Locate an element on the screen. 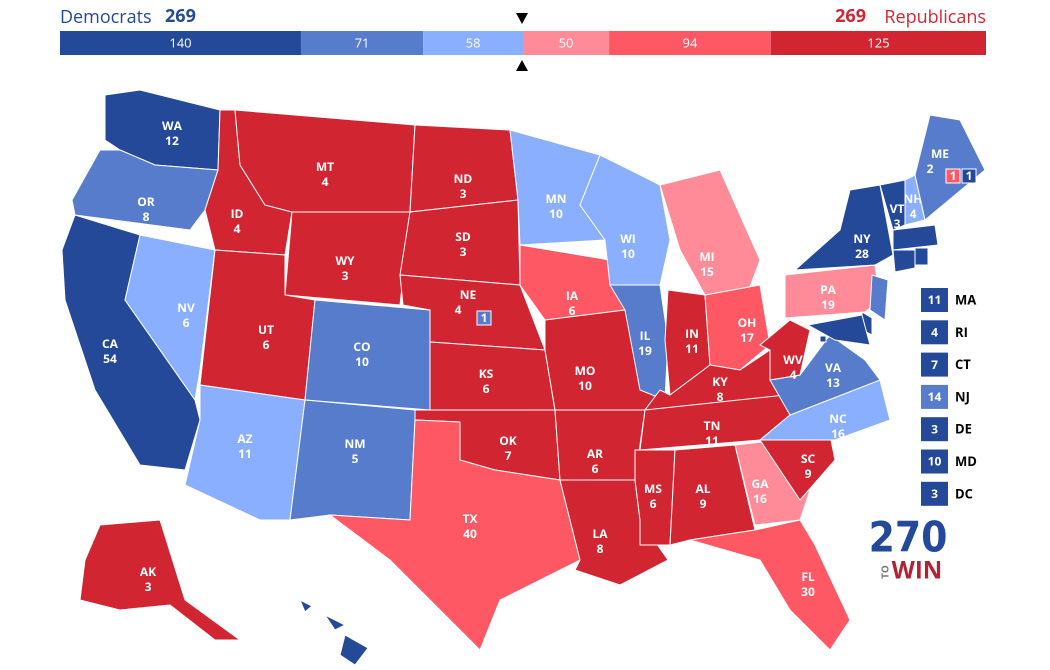  callout-abbr: MA is located at coordinates (965, 299).